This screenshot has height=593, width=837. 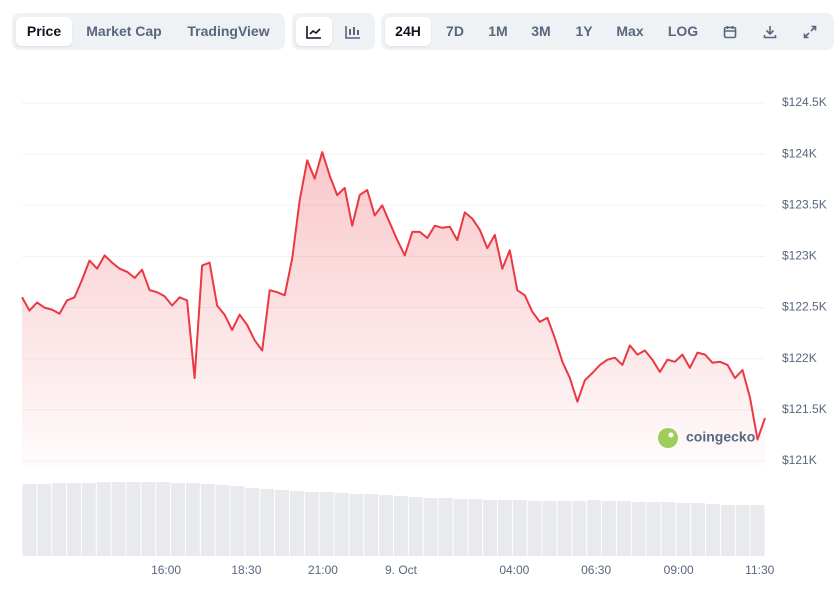 What do you see at coordinates (333, 31) in the screenshot?
I see `chart-type-group` at bounding box center [333, 31].